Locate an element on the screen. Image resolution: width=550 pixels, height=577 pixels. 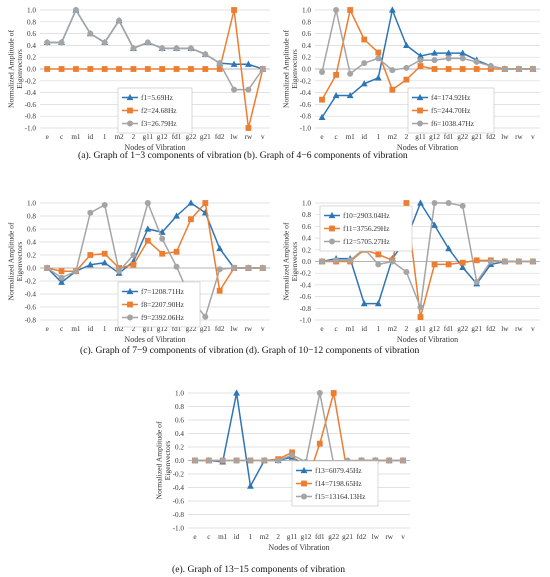
x-tick-label: m1 is located at coordinates (351, 329).